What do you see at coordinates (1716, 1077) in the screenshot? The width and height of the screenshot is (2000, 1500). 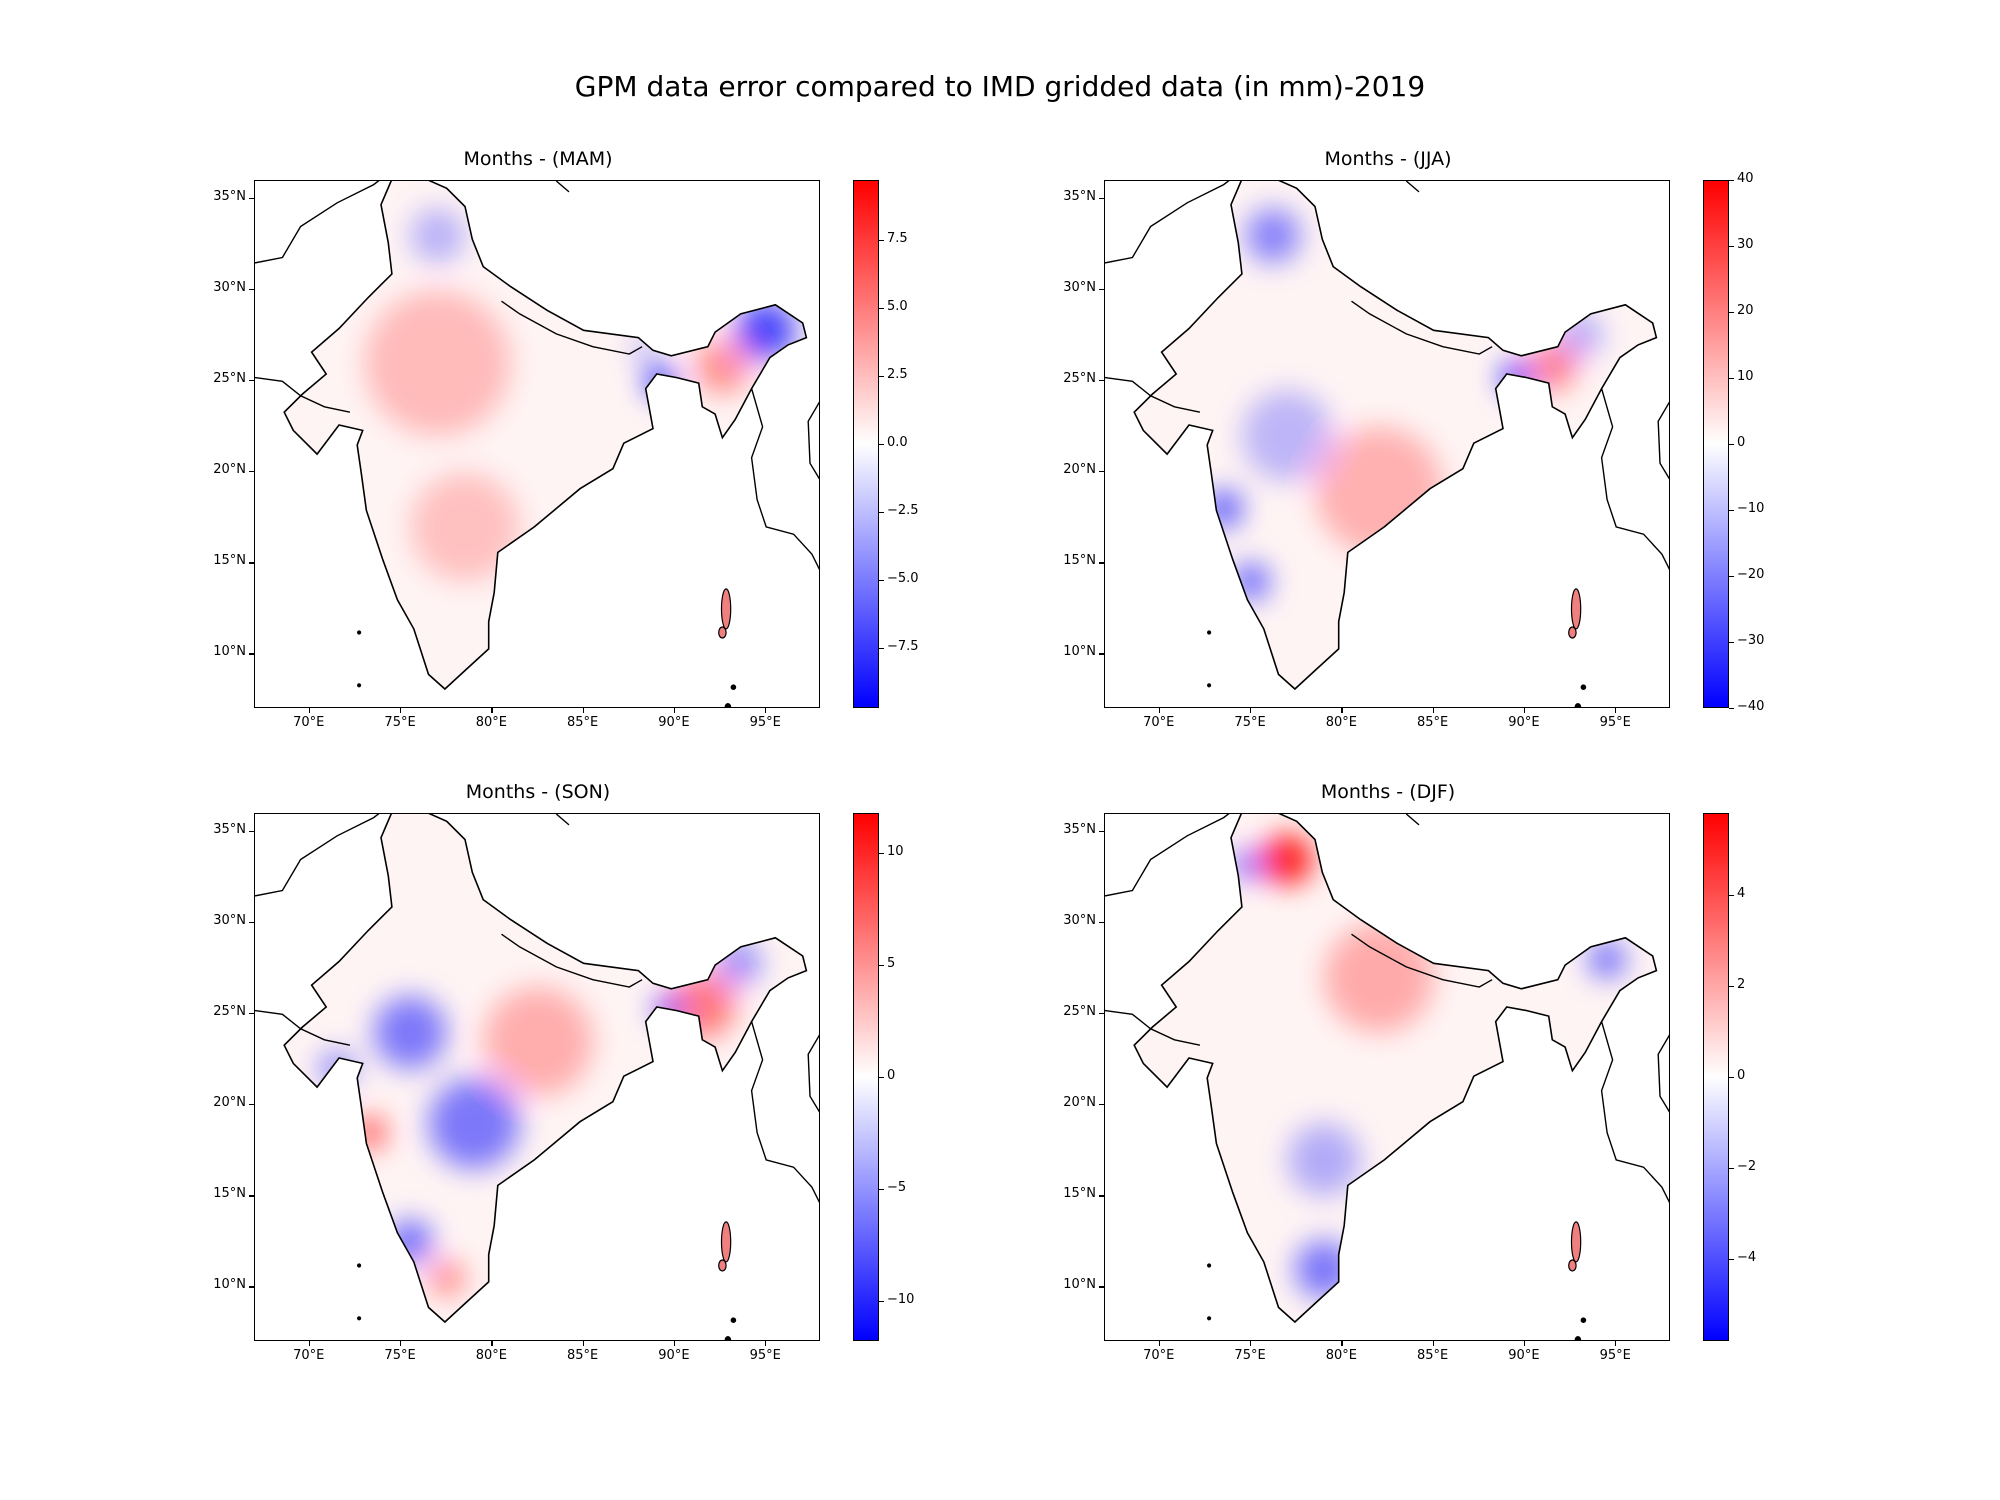 I see `colorbar-djf` at bounding box center [1716, 1077].